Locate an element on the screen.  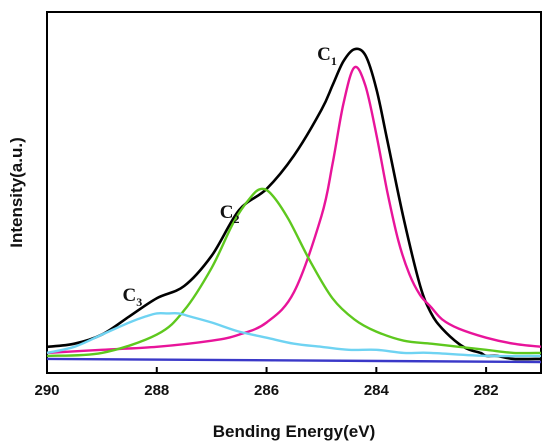
x-axis-label: Bending Energy(eV) is located at coordinates (294, 431).